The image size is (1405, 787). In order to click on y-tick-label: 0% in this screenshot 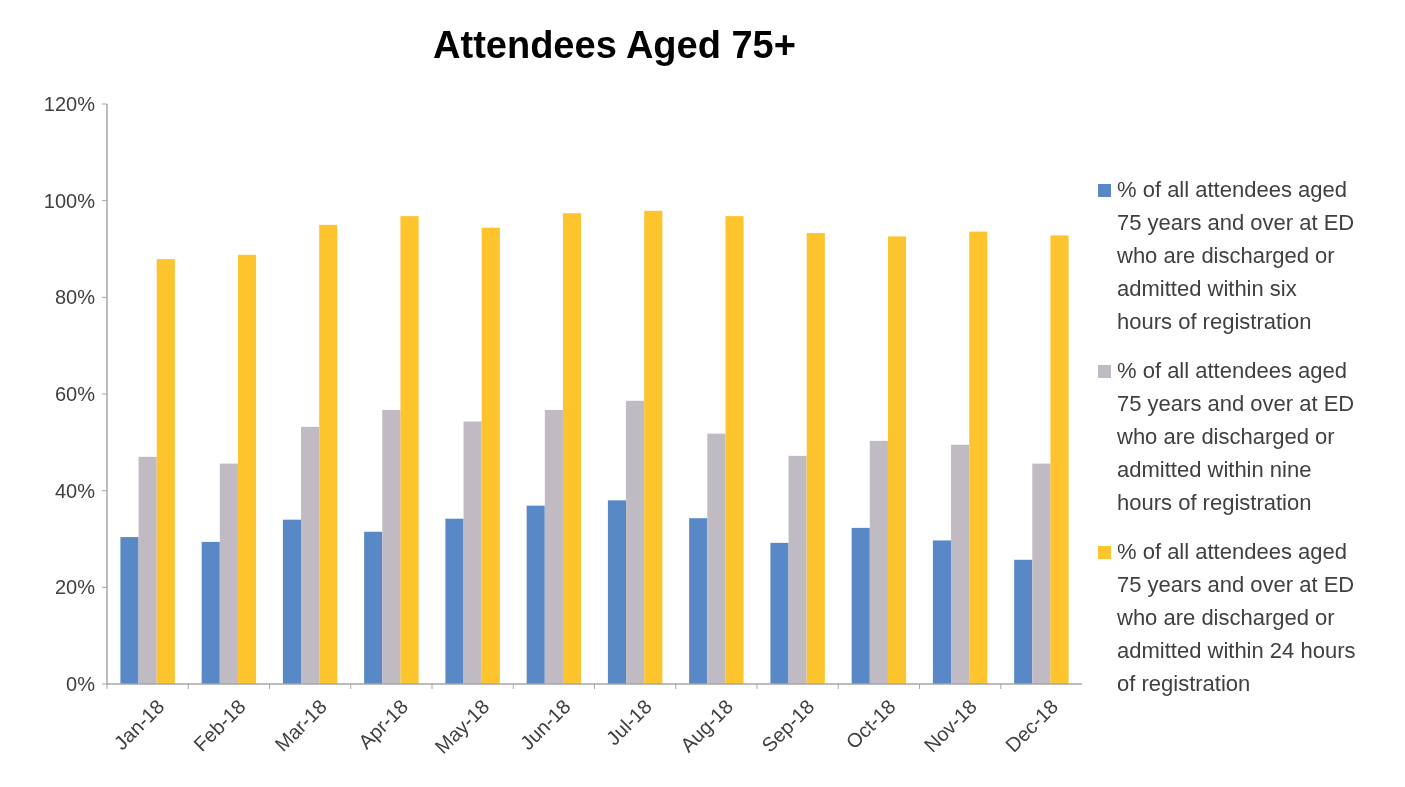, I will do `click(81, 684)`.